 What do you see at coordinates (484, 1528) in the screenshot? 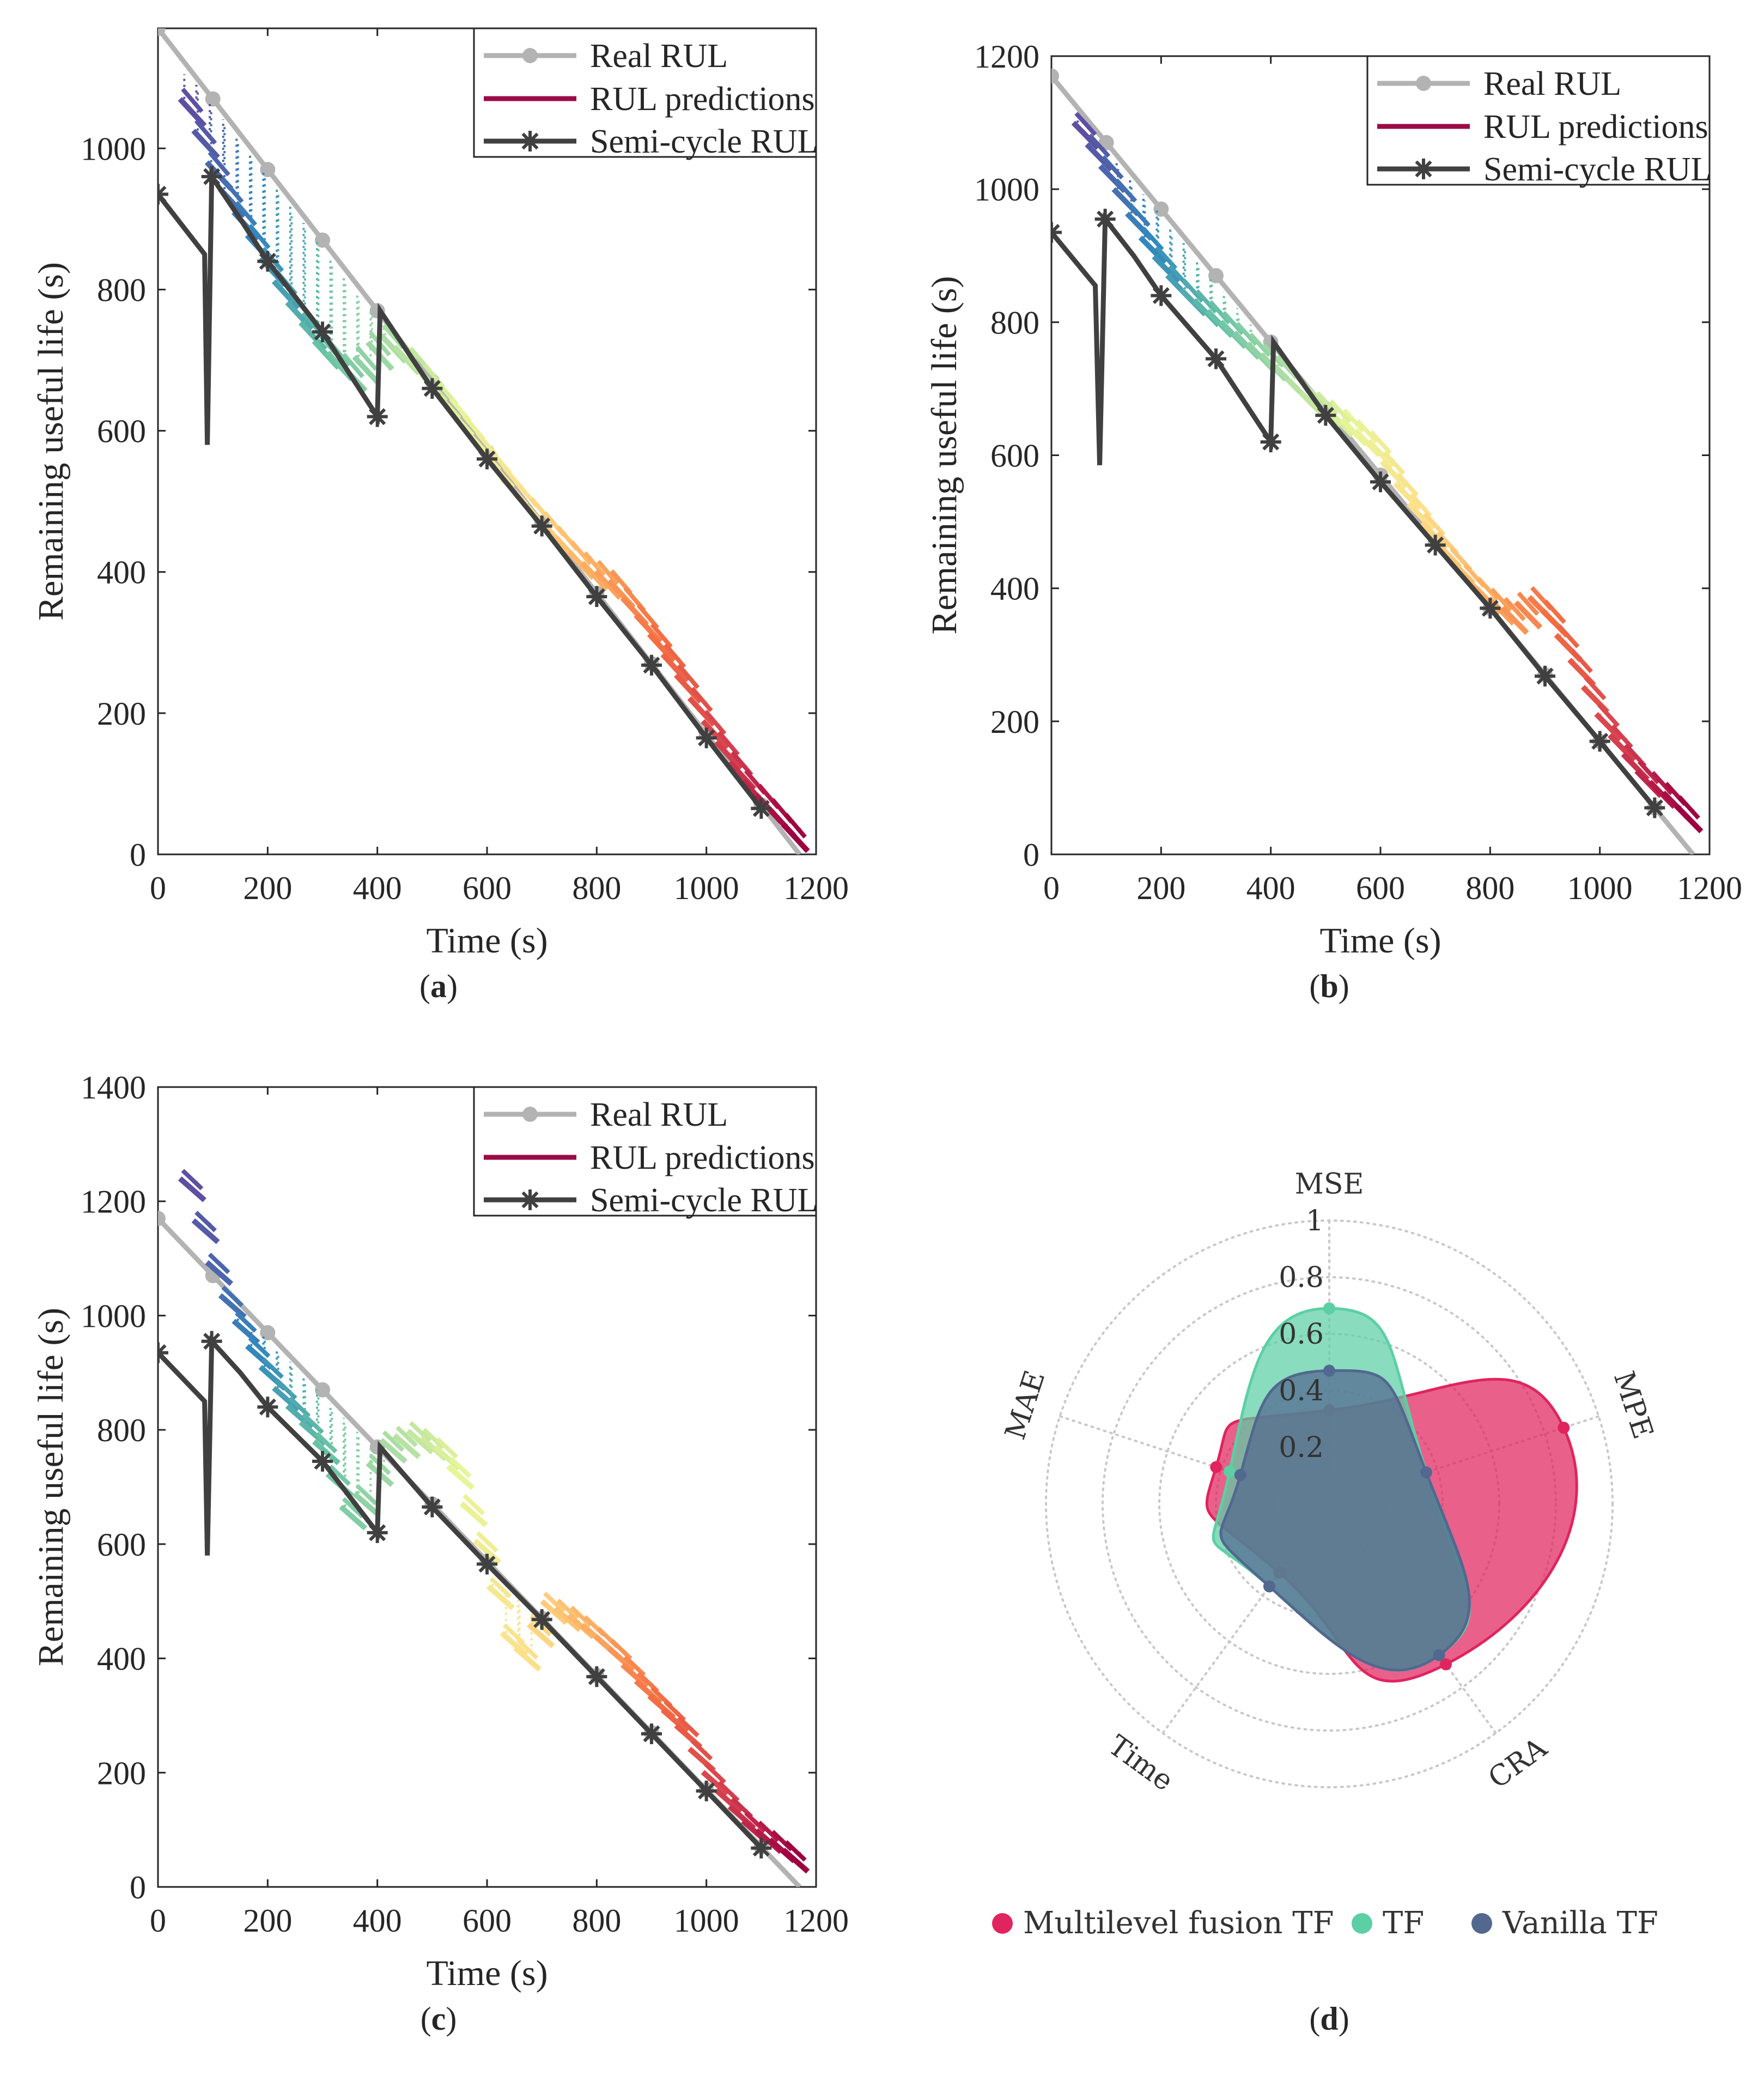
I see `data-layer` at bounding box center [484, 1528].